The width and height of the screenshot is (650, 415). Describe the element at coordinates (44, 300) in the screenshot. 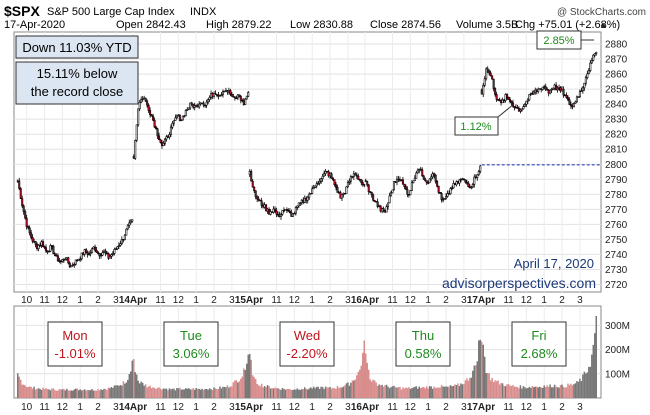

I see `x-hour-label: 11` at that location.